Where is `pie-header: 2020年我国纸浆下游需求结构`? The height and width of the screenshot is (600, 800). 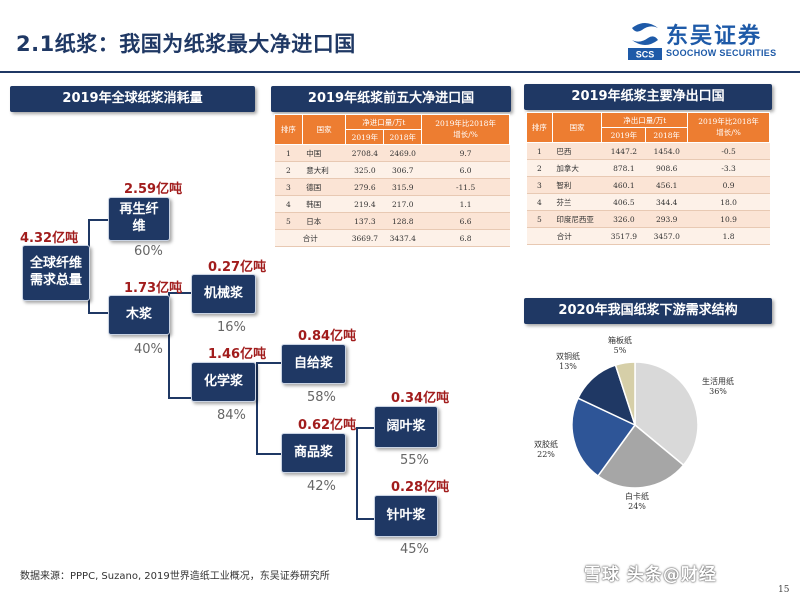 pie-header: 2020年我国纸浆下游需求结构 is located at coordinates (648, 311).